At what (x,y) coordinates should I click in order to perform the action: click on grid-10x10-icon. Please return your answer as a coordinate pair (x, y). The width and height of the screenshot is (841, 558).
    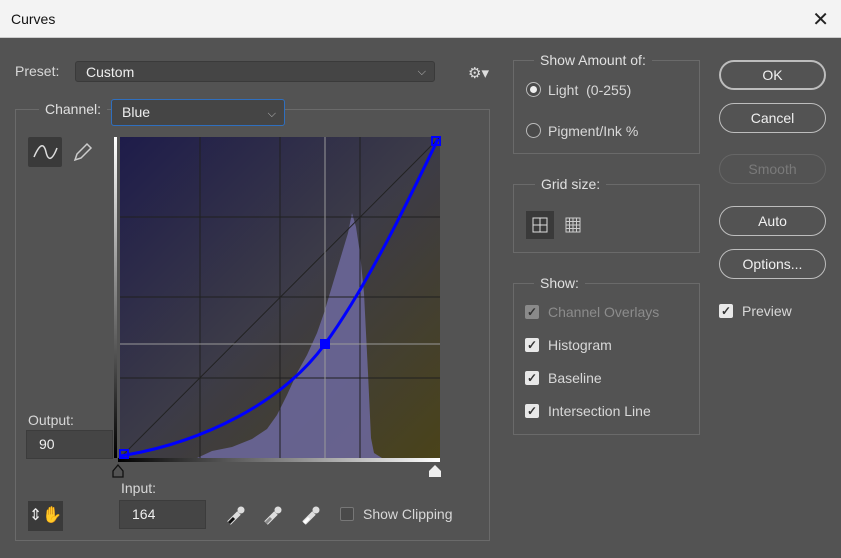
    Looking at the image, I should click on (573, 225).